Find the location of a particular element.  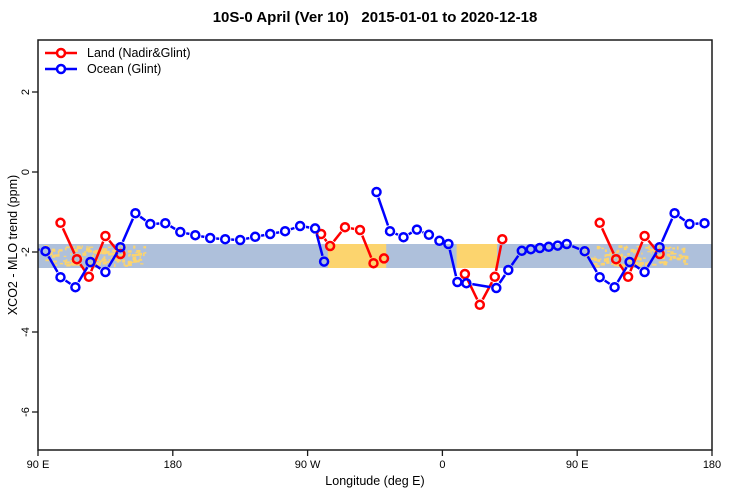

x-tick-label: 90 W is located at coordinates (308, 465).